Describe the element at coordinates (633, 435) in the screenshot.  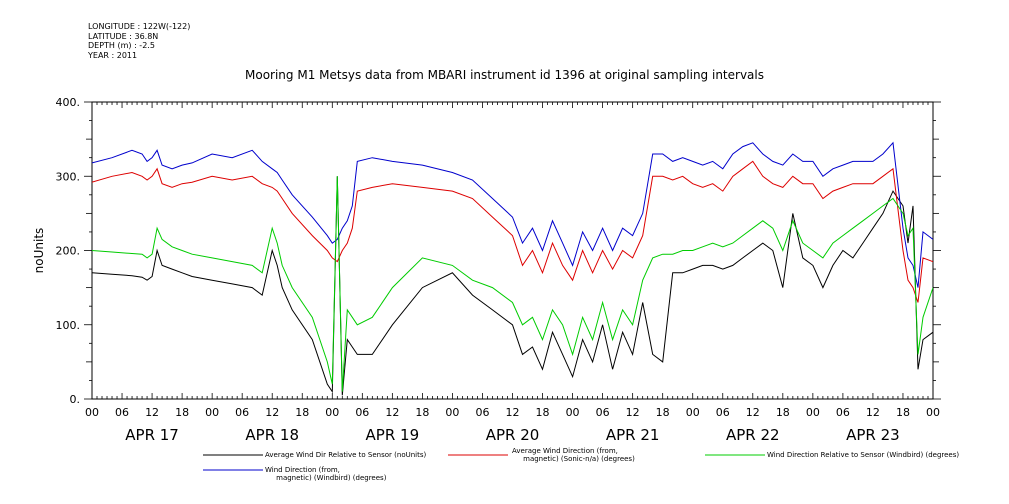
I see `day-label: APR 21` at that location.